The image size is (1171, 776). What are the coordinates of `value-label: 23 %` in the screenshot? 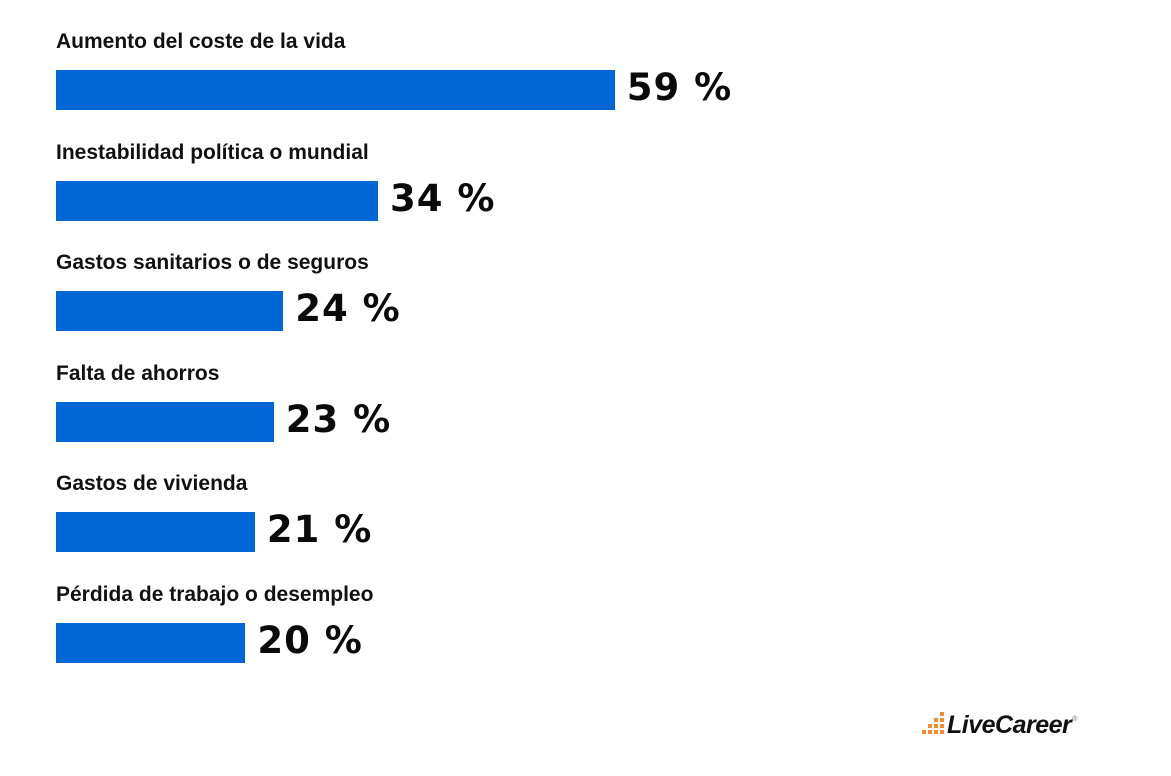 It's located at (338, 419).